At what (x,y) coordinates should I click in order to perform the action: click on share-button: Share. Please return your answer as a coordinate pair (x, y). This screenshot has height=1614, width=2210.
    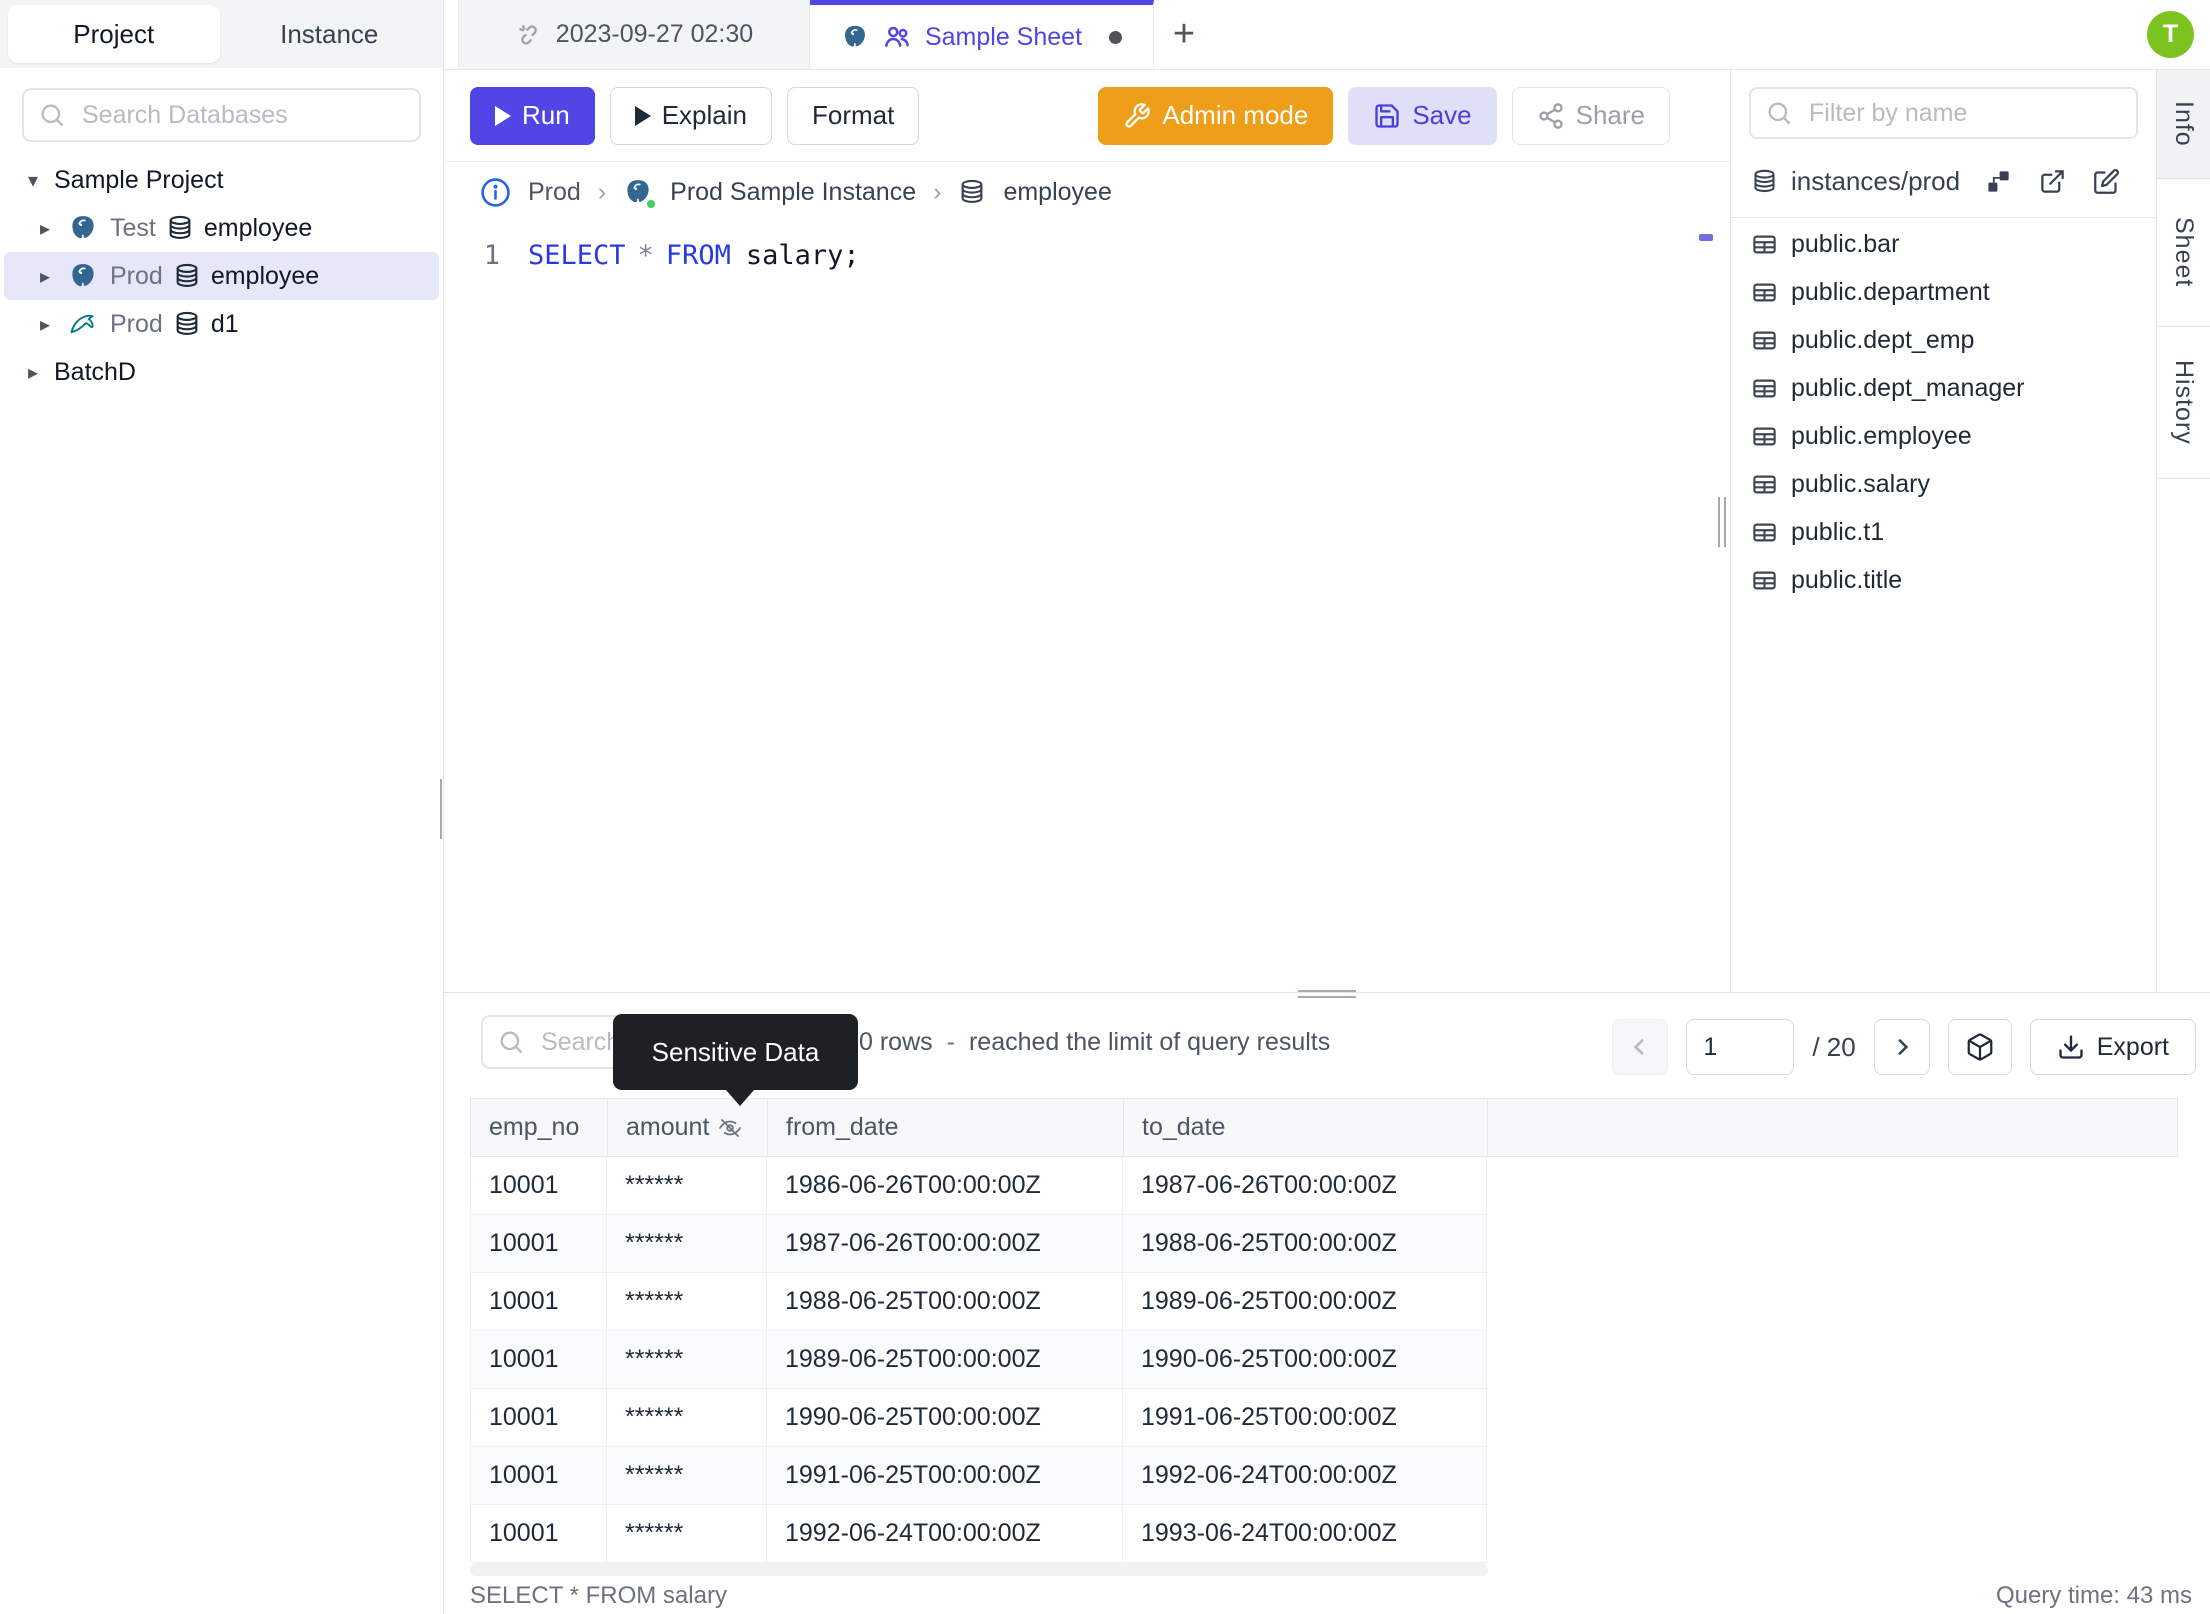
    Looking at the image, I should click on (1590, 115).